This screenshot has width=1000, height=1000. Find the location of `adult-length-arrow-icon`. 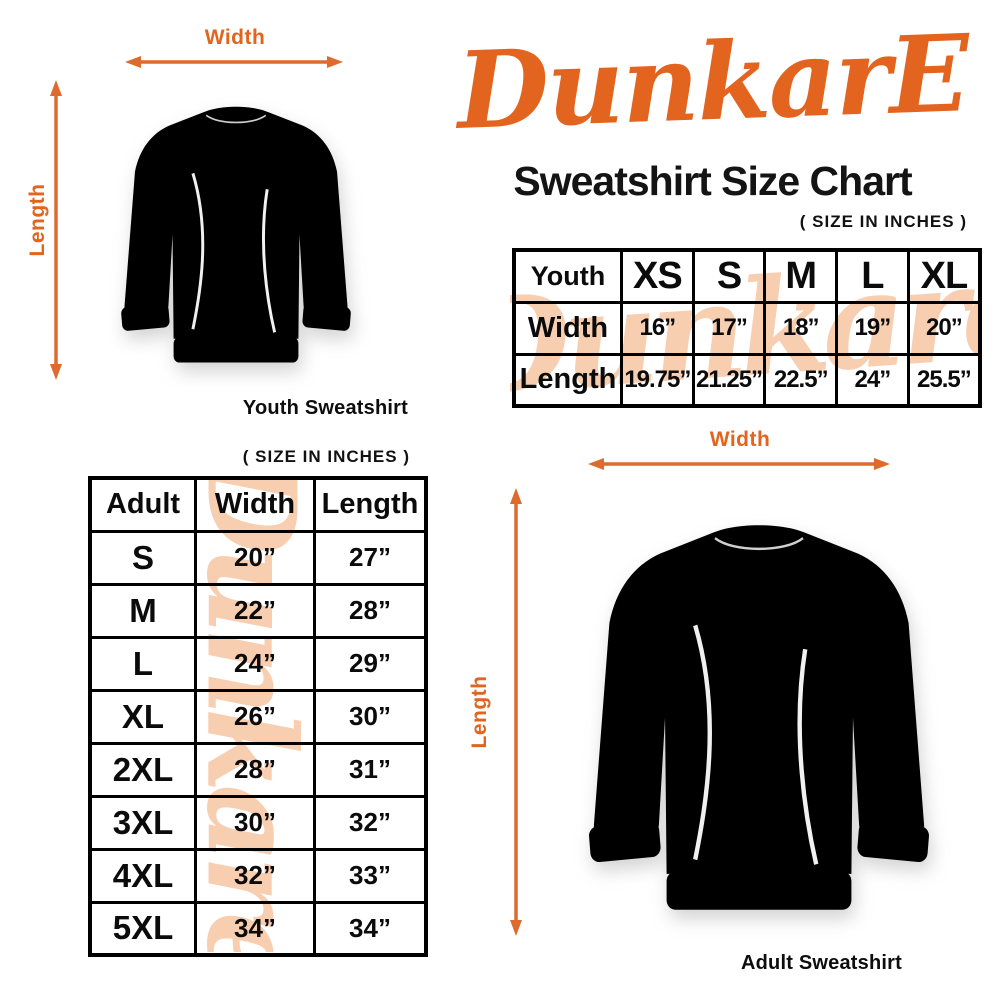

adult-length-arrow-icon is located at coordinates (516, 712).